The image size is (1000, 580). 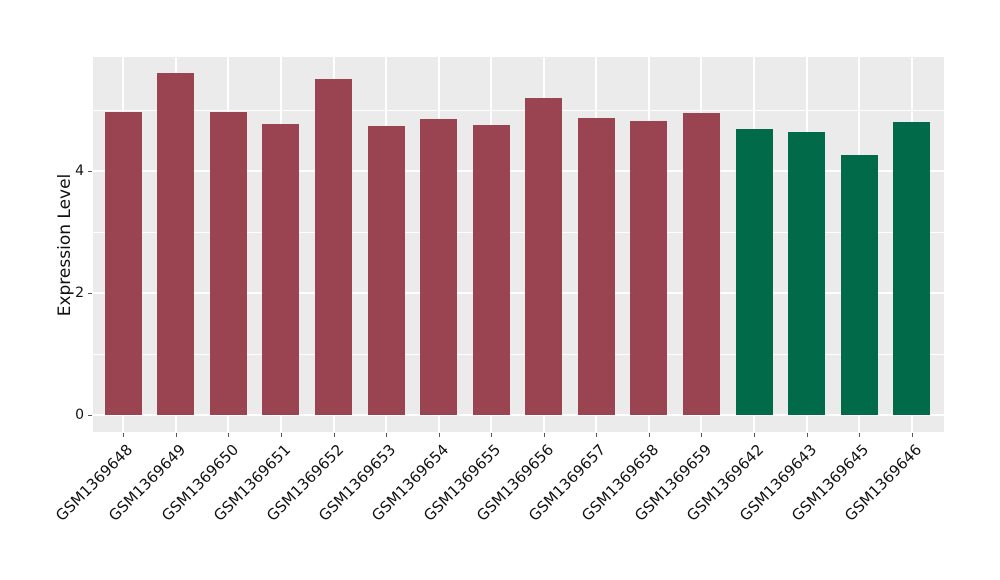 I want to click on y-tick-label: 4, so click(x=79, y=171).